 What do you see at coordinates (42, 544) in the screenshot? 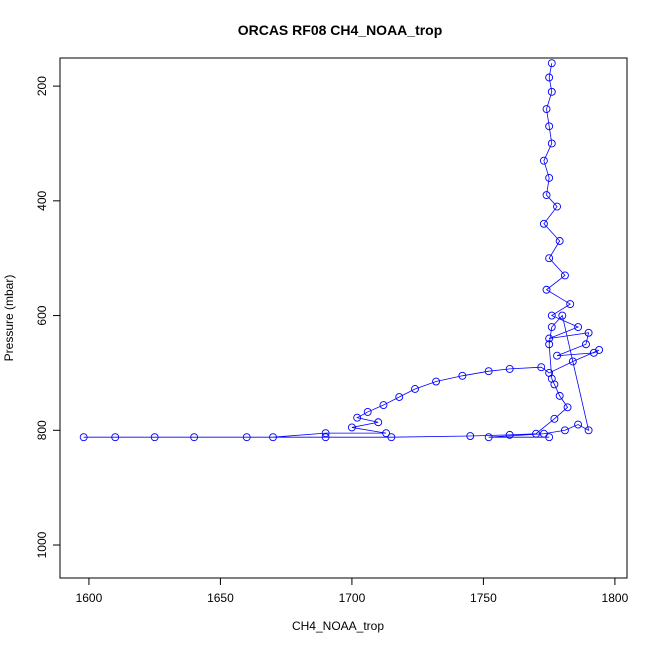
I see `y-tick-label: 1000` at bounding box center [42, 544].